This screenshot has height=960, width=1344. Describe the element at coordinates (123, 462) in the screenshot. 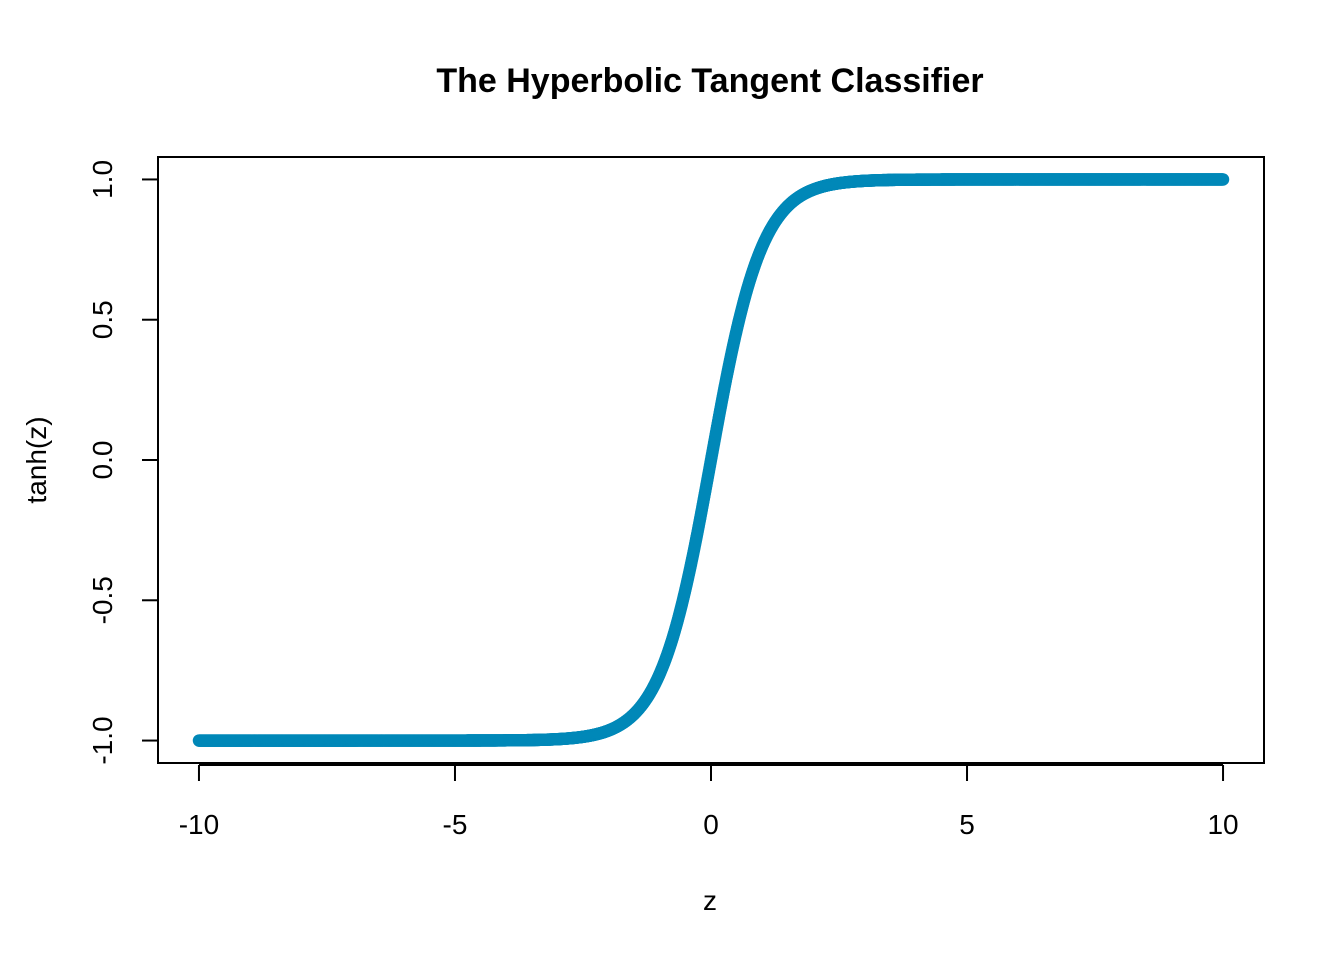

I see `y-axis: -1.0 -0.5 0.0 0.5 1.0` at that location.